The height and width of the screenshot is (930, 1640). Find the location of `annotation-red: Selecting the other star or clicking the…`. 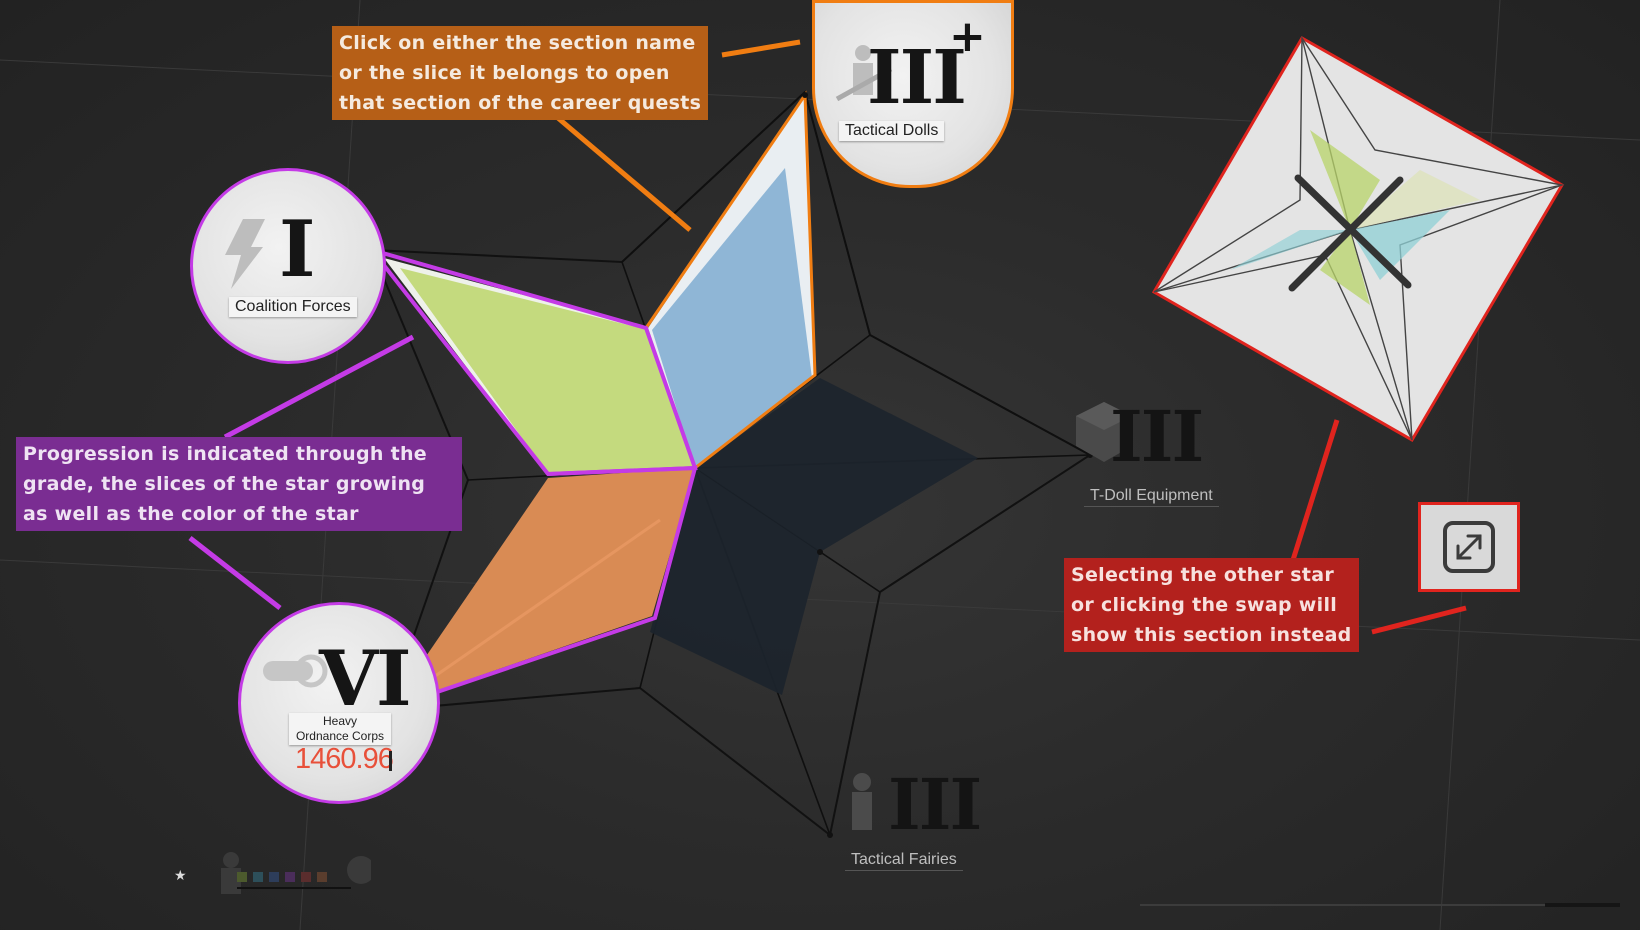

annotation-red: Selecting the other star or clicking the… is located at coordinates (1211, 605).